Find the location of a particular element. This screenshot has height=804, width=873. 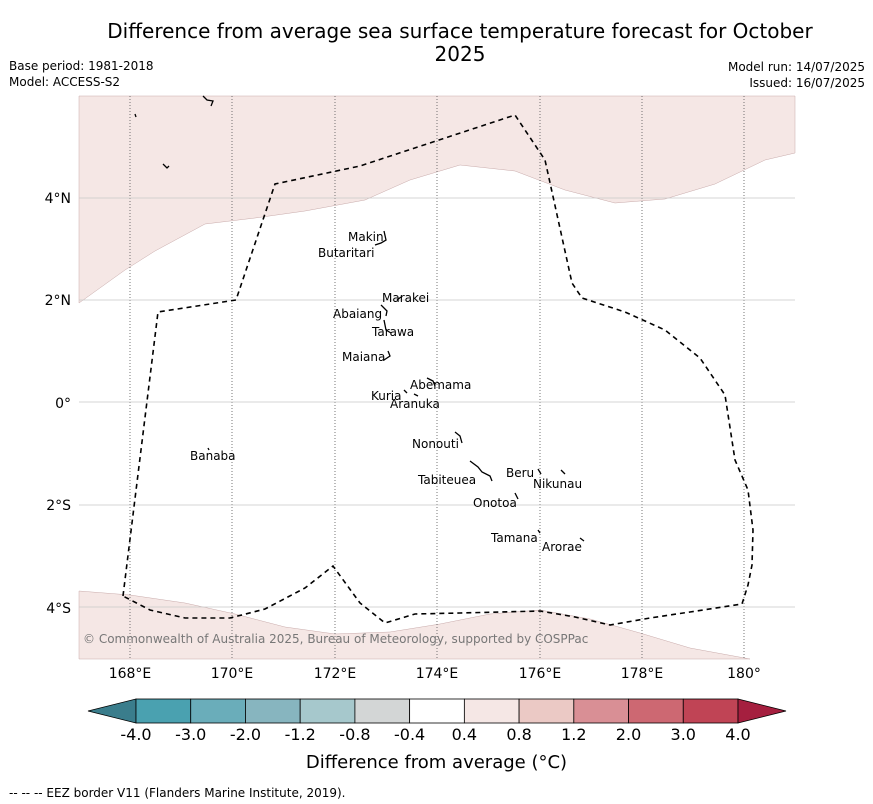

anomaly-region-south is located at coordinates (414, 625).